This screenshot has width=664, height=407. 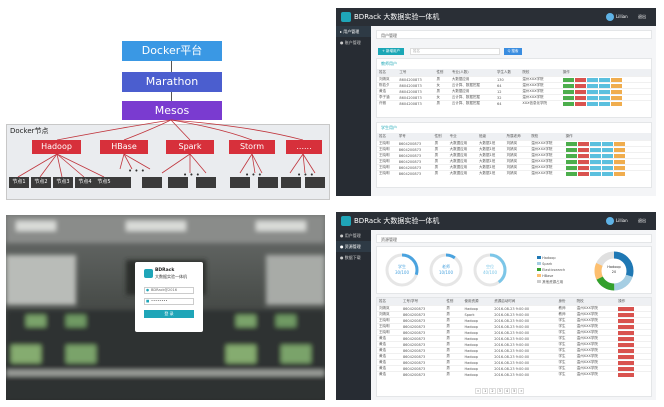 I want to click on search-input: 姓名, so click(x=455, y=51).